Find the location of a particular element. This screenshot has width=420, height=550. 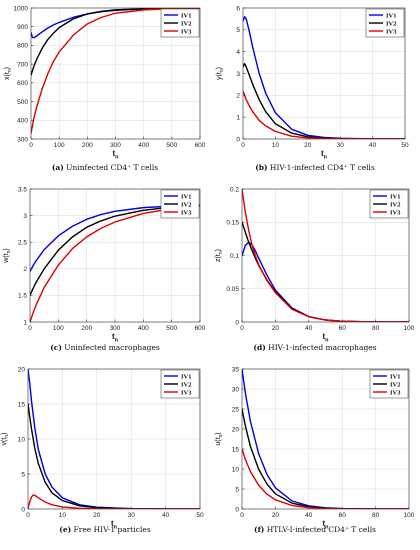

y-tick-label: 35 is located at coordinates (236, 369).